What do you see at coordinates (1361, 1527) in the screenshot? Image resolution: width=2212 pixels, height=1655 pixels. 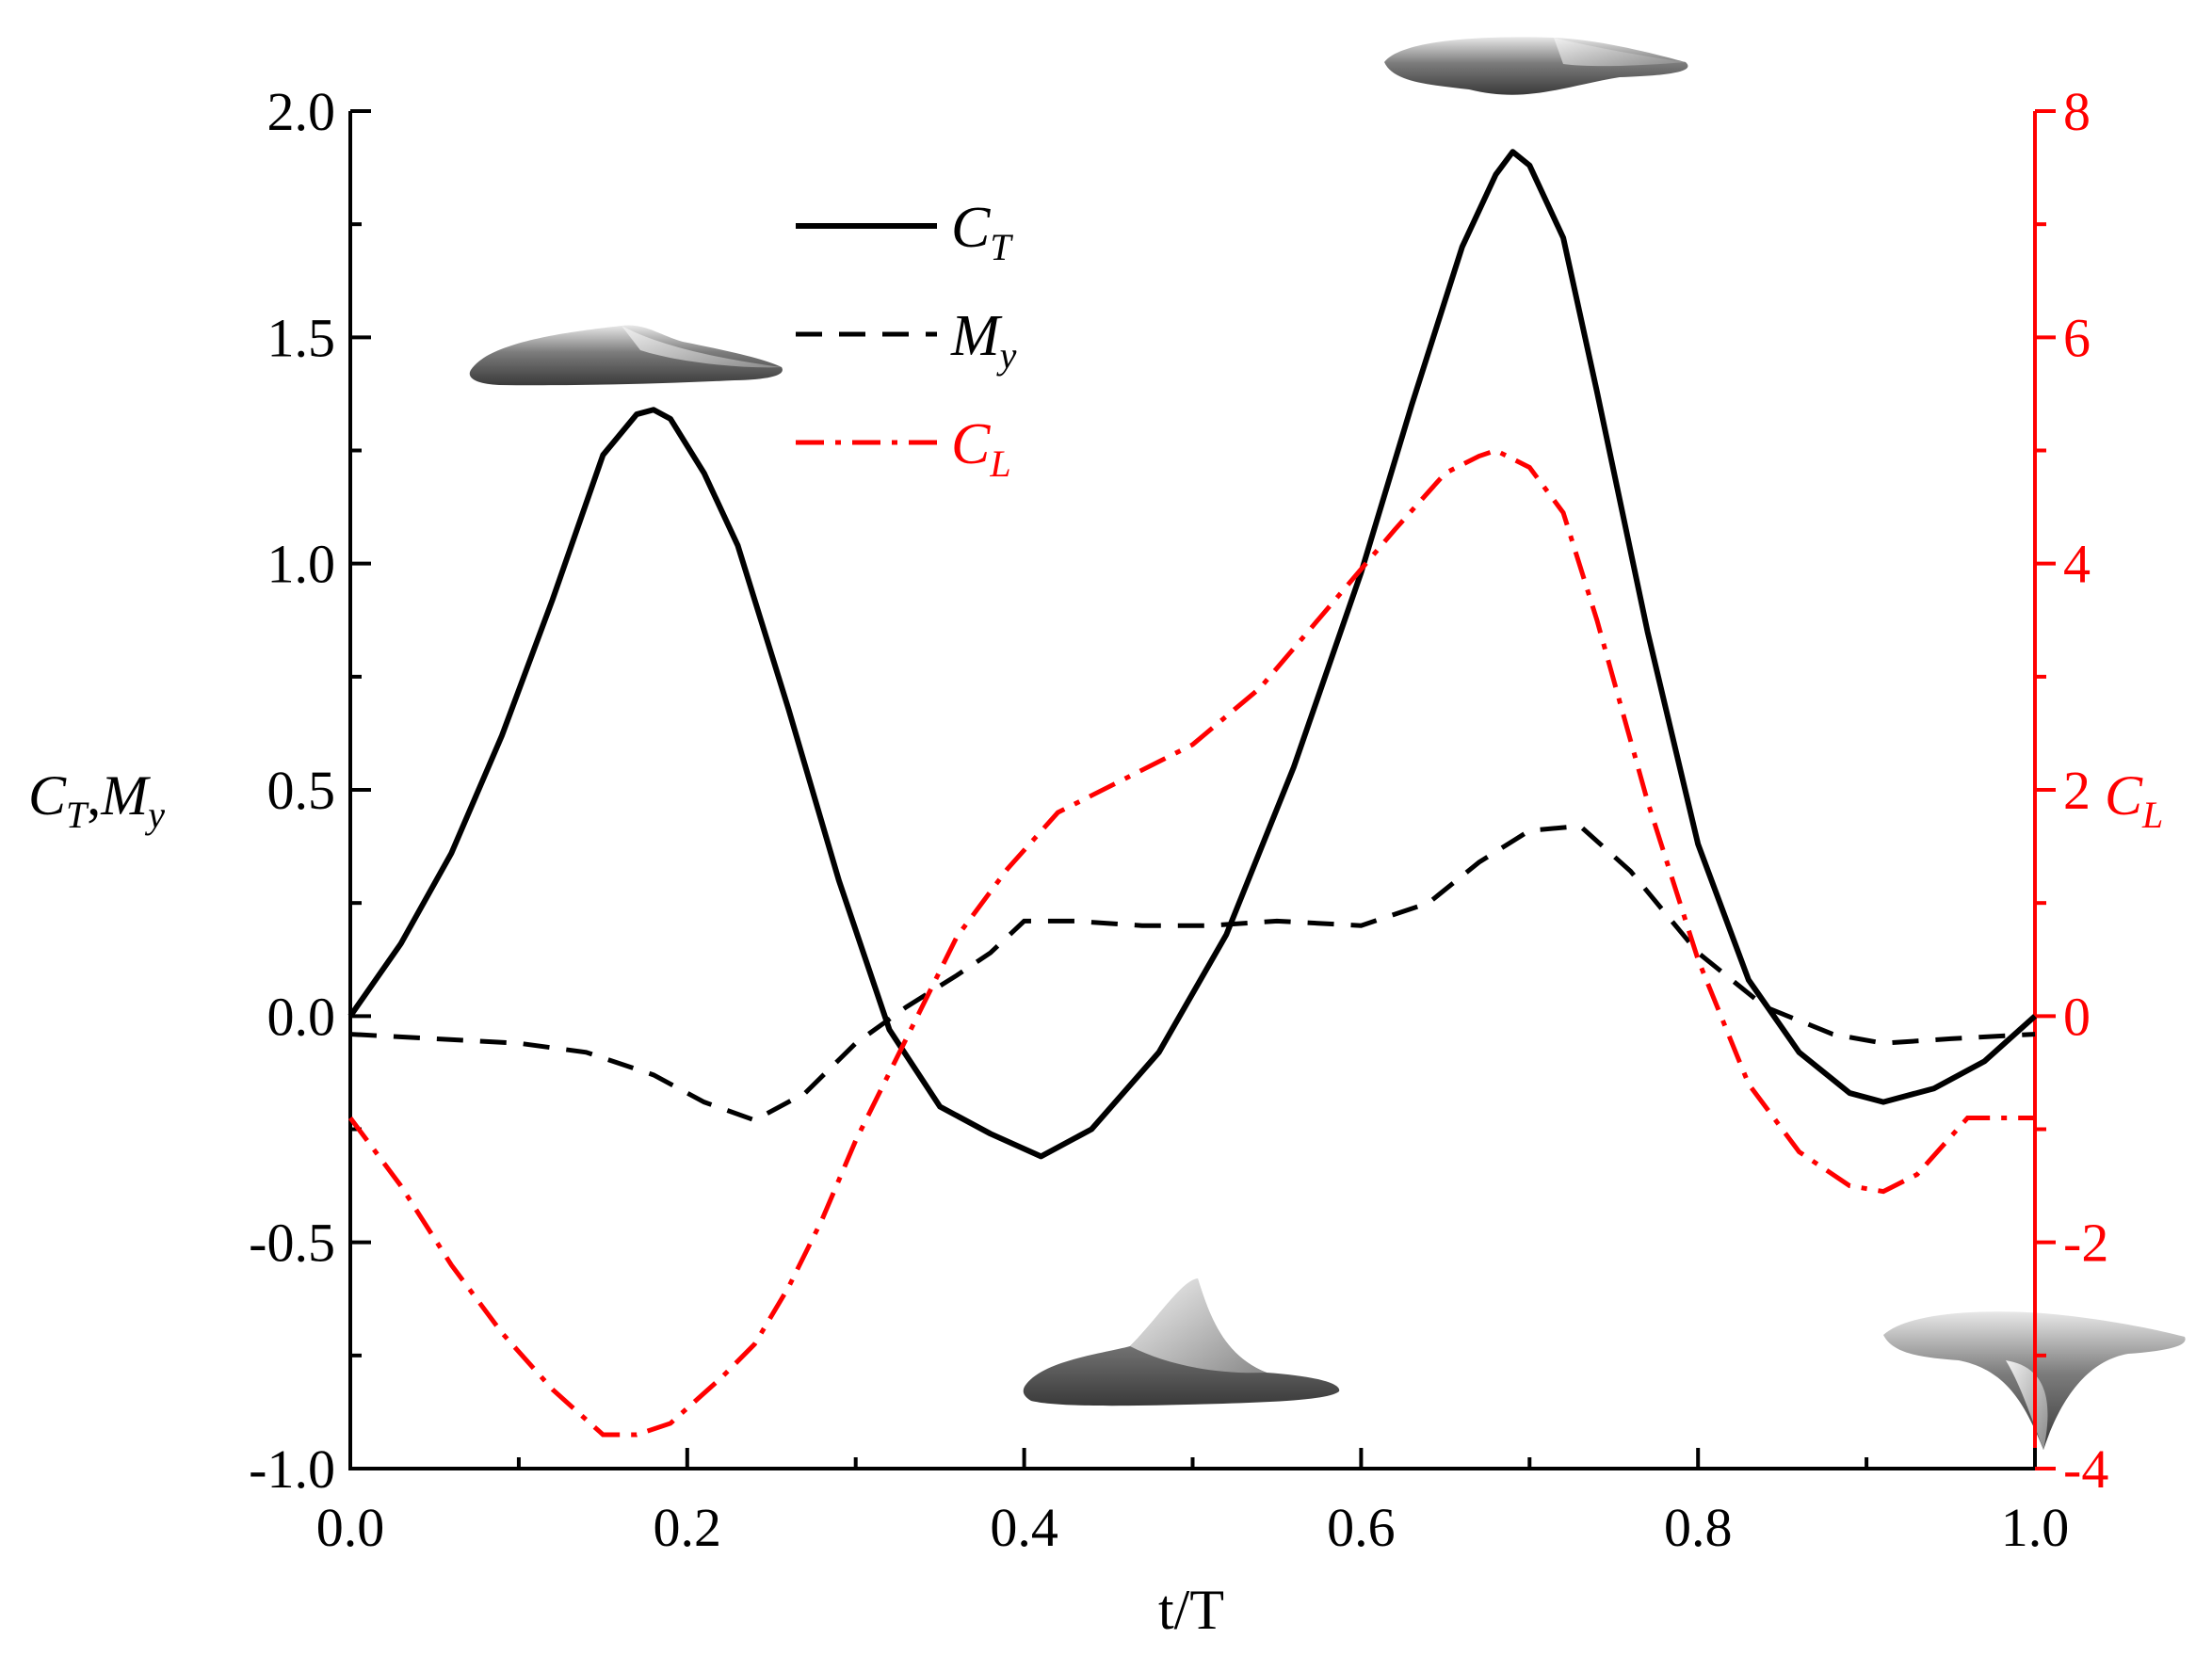 I see `x-tick-label: 0.6` at bounding box center [1361, 1527].